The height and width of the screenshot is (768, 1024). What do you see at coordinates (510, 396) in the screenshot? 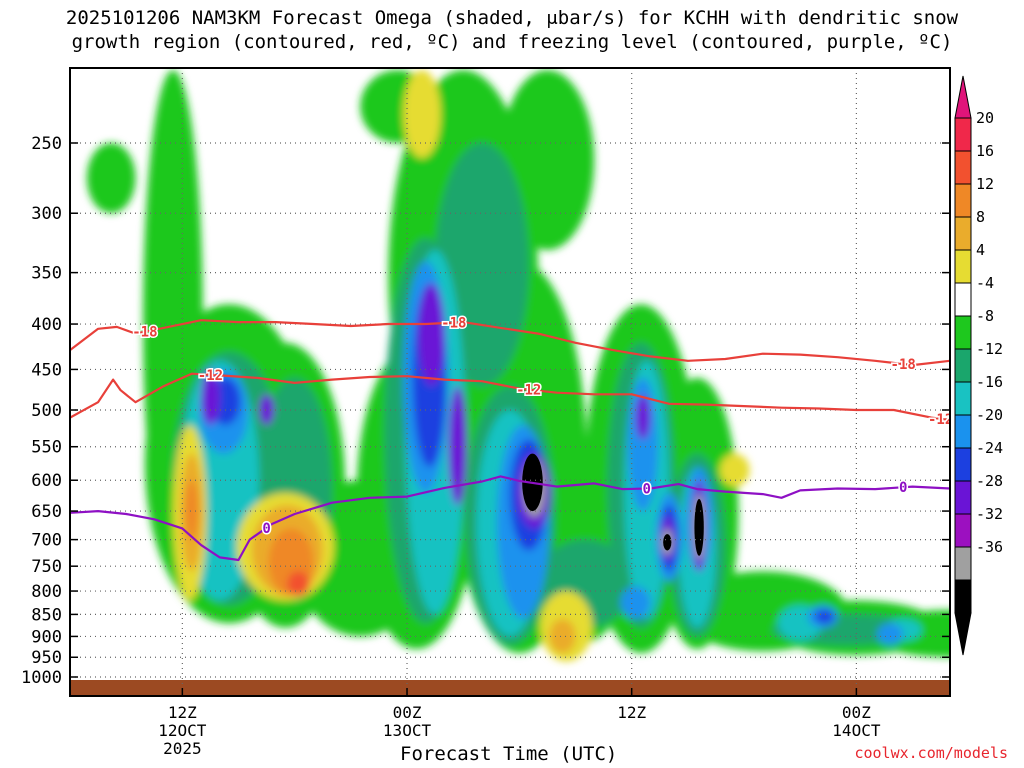
I see `contour--12` at bounding box center [510, 396].